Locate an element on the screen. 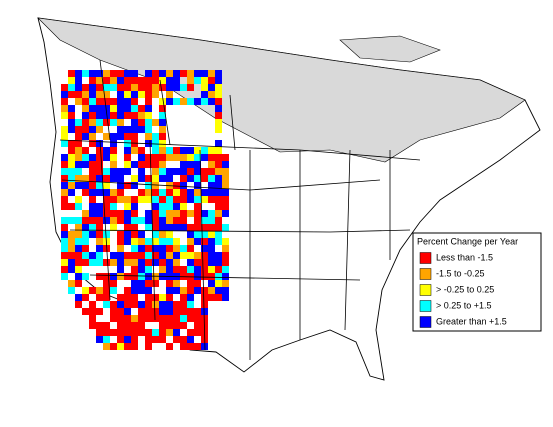 Image resolution: width=553 pixels, height=427 pixels. legend-label: Greater than +1.5 is located at coordinates (471, 321).